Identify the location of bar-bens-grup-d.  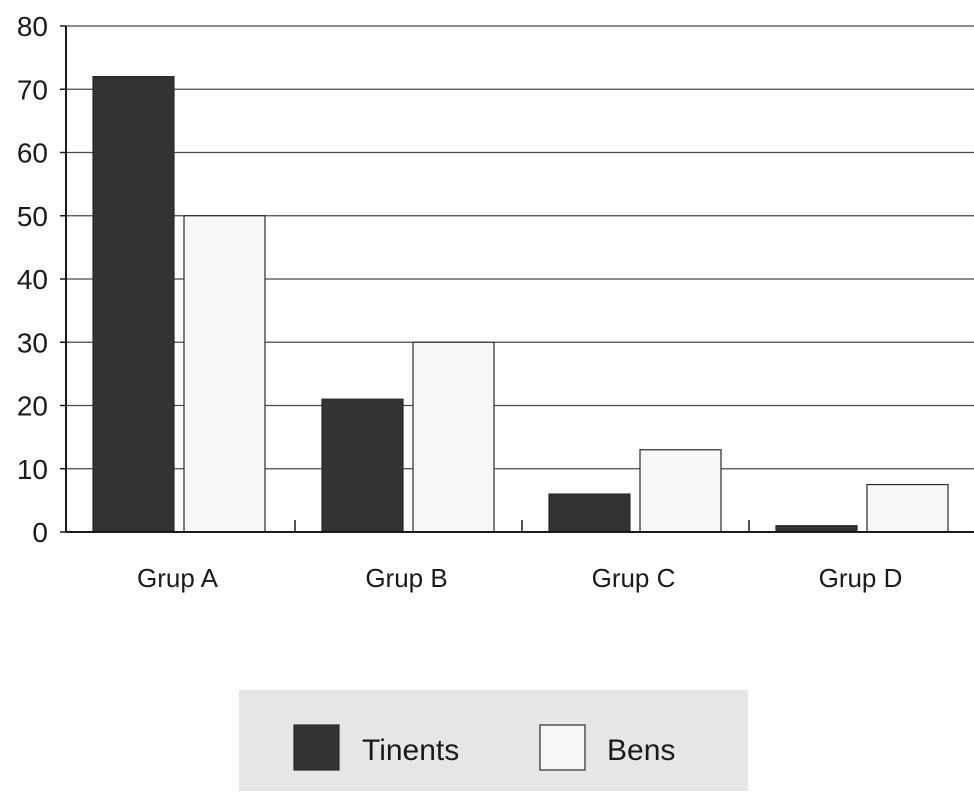
(907, 508).